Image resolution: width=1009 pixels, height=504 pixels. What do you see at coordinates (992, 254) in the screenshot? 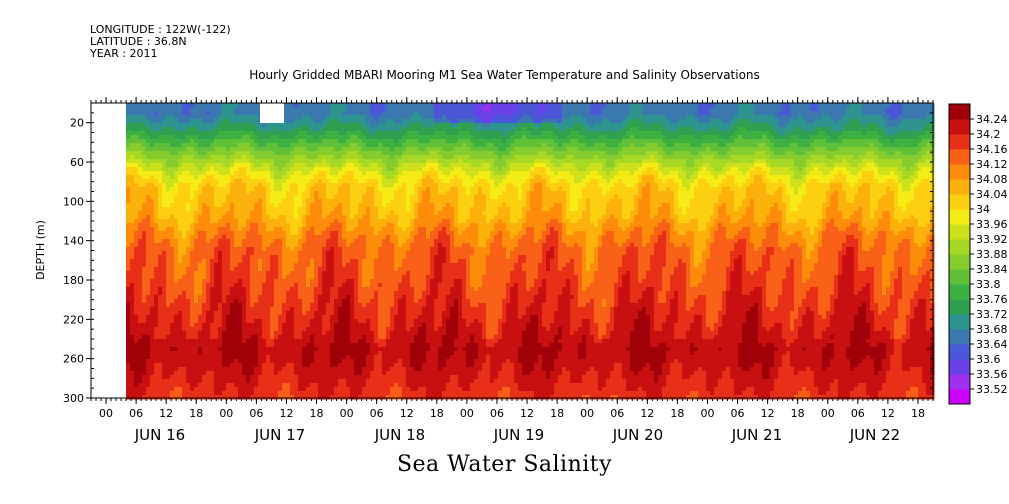
I see `colorbar-label: 33.88` at bounding box center [992, 254].